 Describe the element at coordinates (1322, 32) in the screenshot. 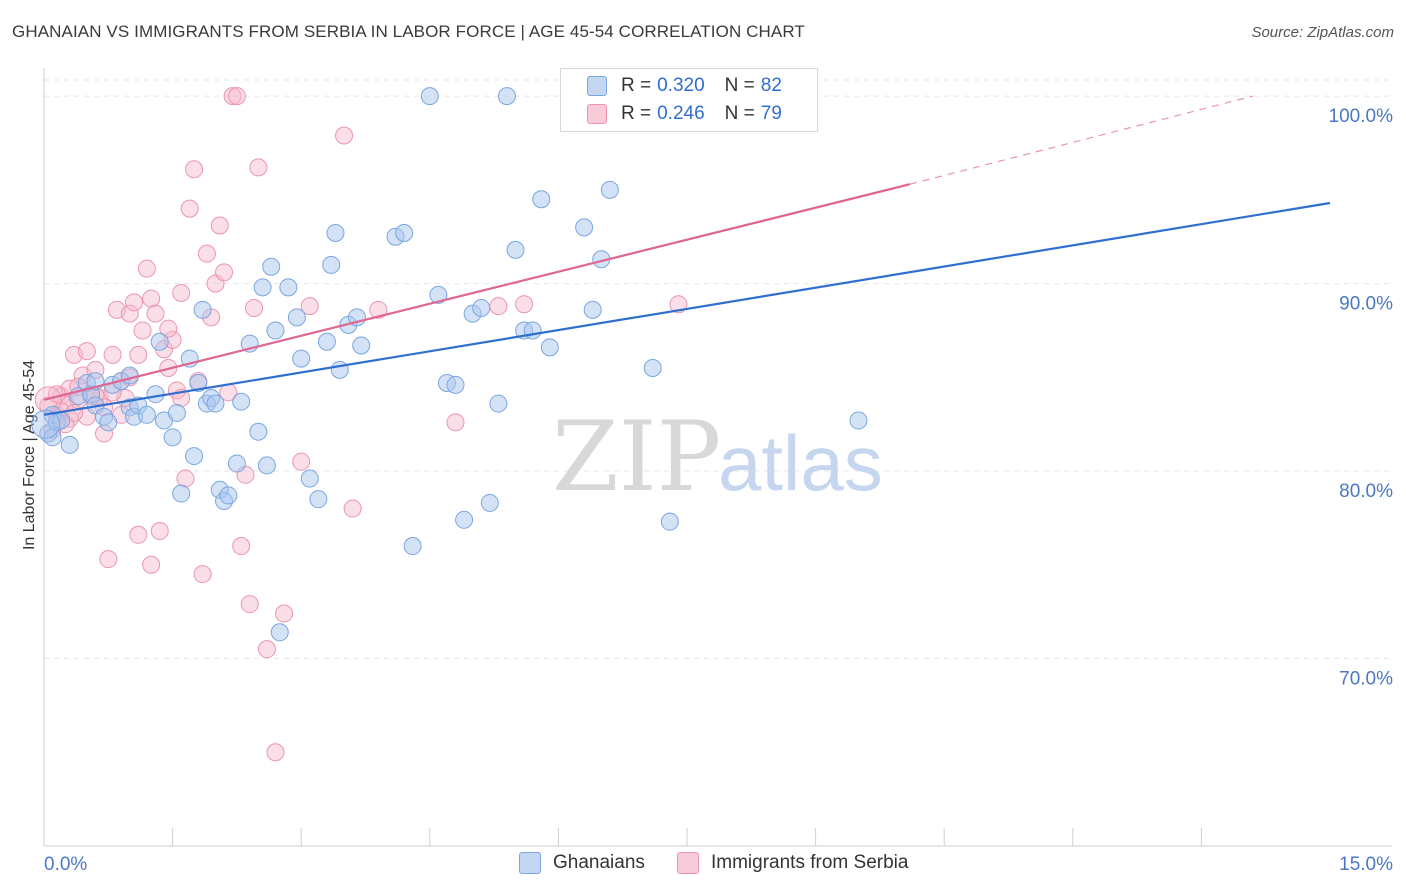

I see `source-label: Source: ZipAtlas.com` at that location.